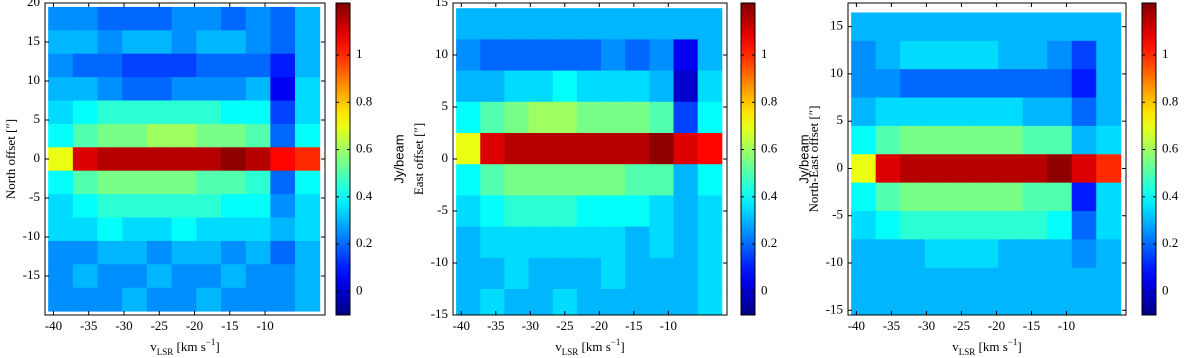 This screenshot has height=358, width=1200. Describe the element at coordinates (1170, 242) in the screenshot. I see `colorbar-tick-label: 0.2` at that location.